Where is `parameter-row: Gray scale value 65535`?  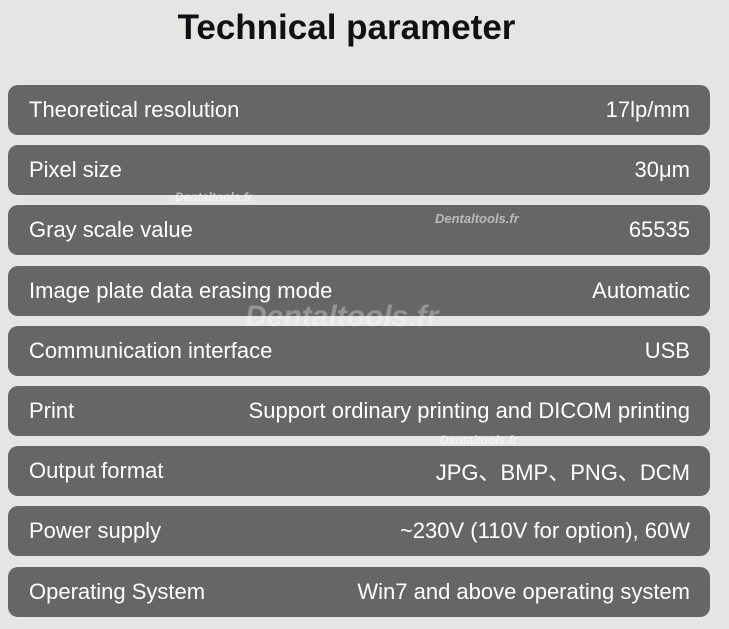 parameter-row: Gray scale value 65535 is located at coordinates (359, 230).